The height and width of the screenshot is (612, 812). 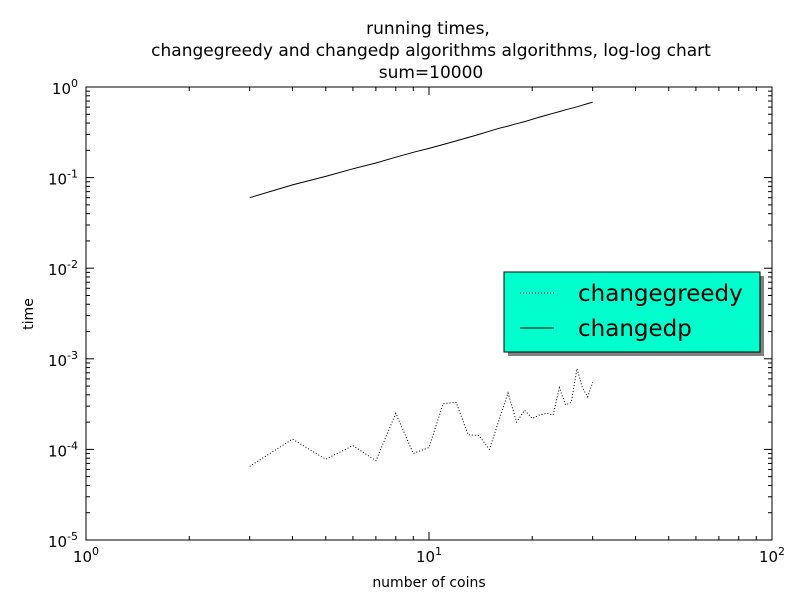 What do you see at coordinates (63, 178) in the screenshot?
I see `y-tick-label-1: 10⁻¹` at bounding box center [63, 178].